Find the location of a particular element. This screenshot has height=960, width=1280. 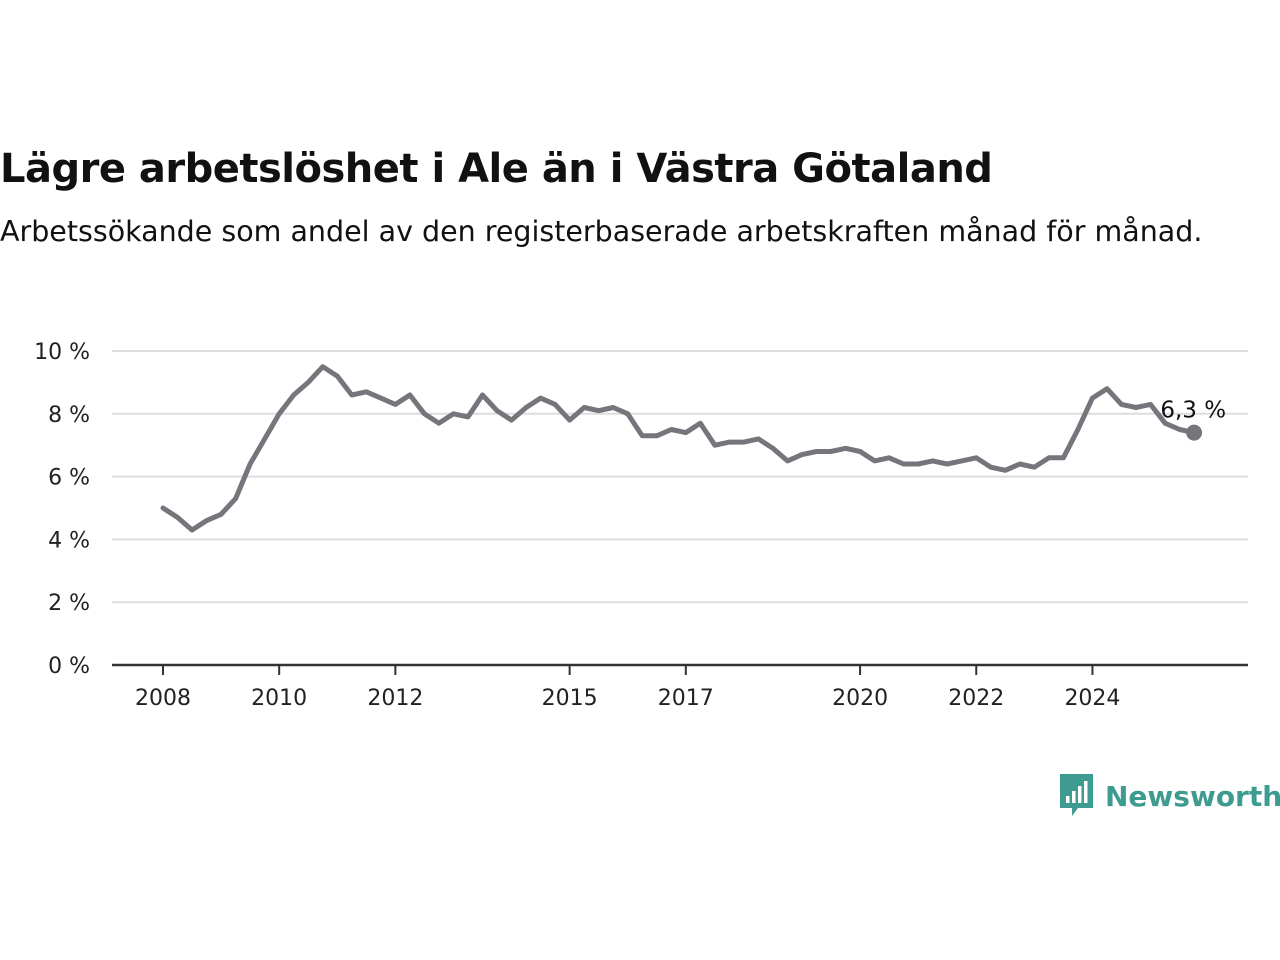

newsworthy-logo: Newsworthy is located at coordinates (1170, 796).